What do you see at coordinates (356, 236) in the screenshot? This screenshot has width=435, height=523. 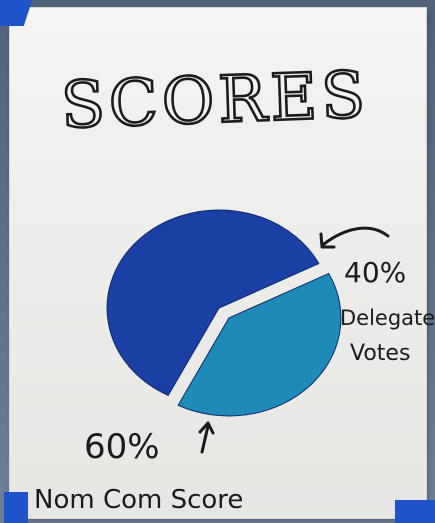 I see `delegate-arrow` at bounding box center [356, 236].